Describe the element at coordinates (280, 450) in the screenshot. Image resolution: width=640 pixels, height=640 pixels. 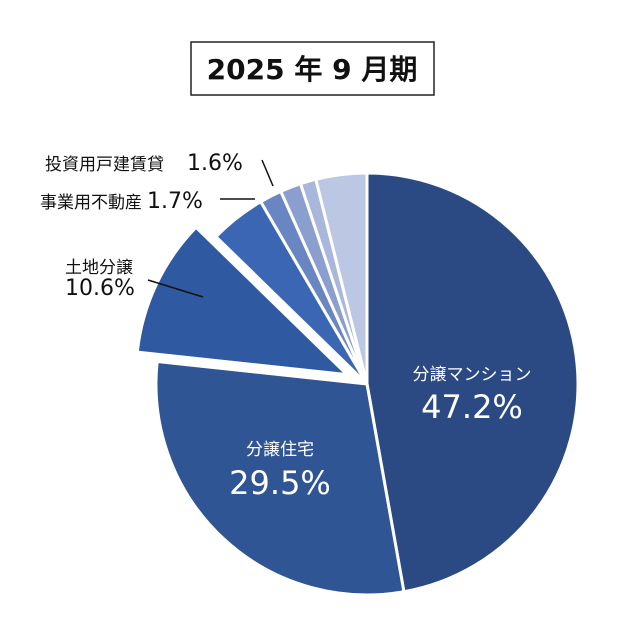
I see `label-detached-house-name: 分譲住宅` at that location.